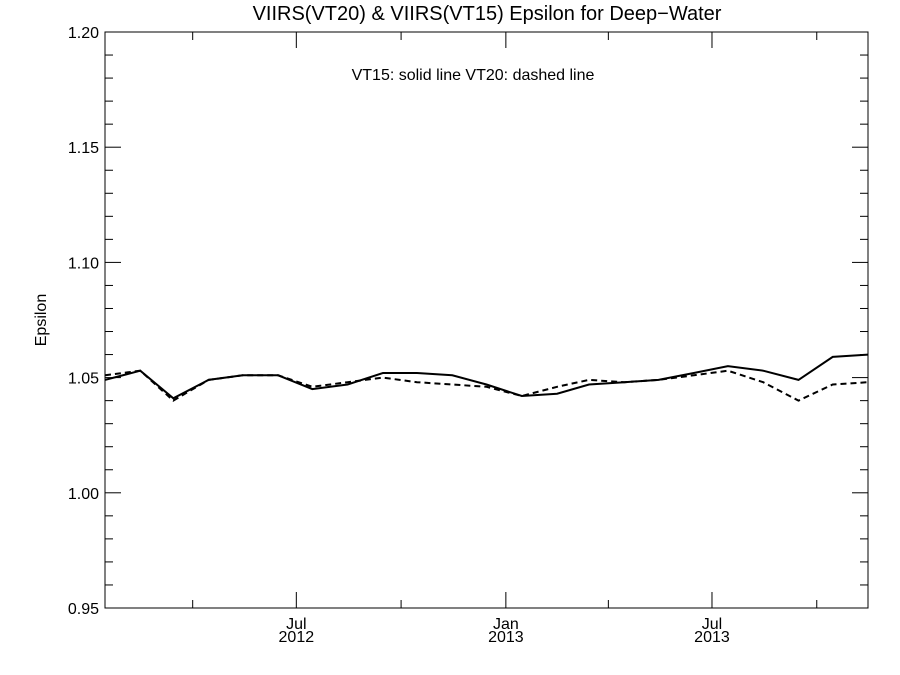 This screenshot has width=900, height=675. I want to click on series-line-vt20, so click(486, 385).